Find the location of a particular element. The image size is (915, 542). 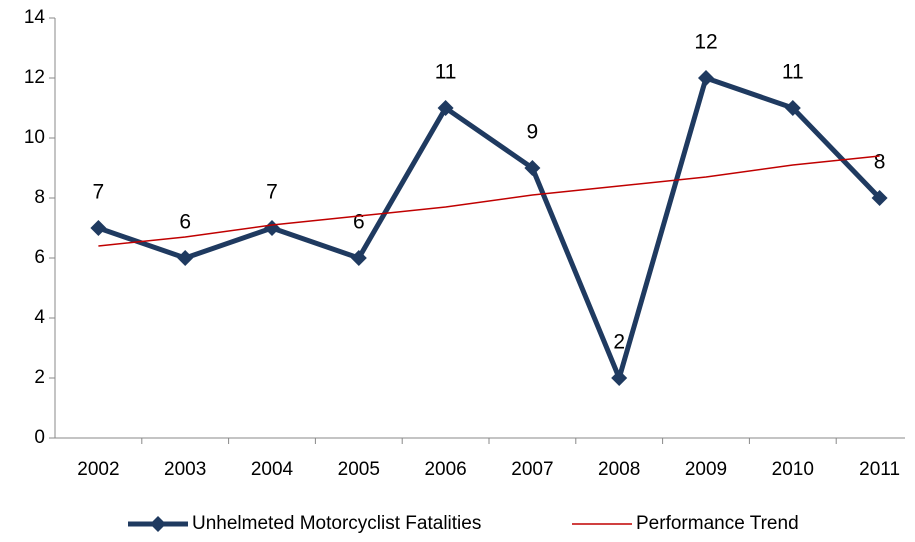

data-label: 8 is located at coordinates (880, 162).